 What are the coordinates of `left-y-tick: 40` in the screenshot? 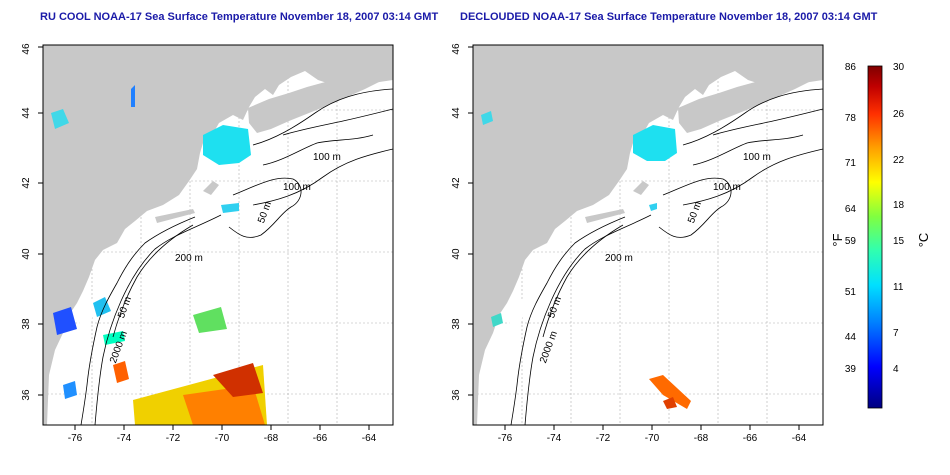 It's located at (26, 254).